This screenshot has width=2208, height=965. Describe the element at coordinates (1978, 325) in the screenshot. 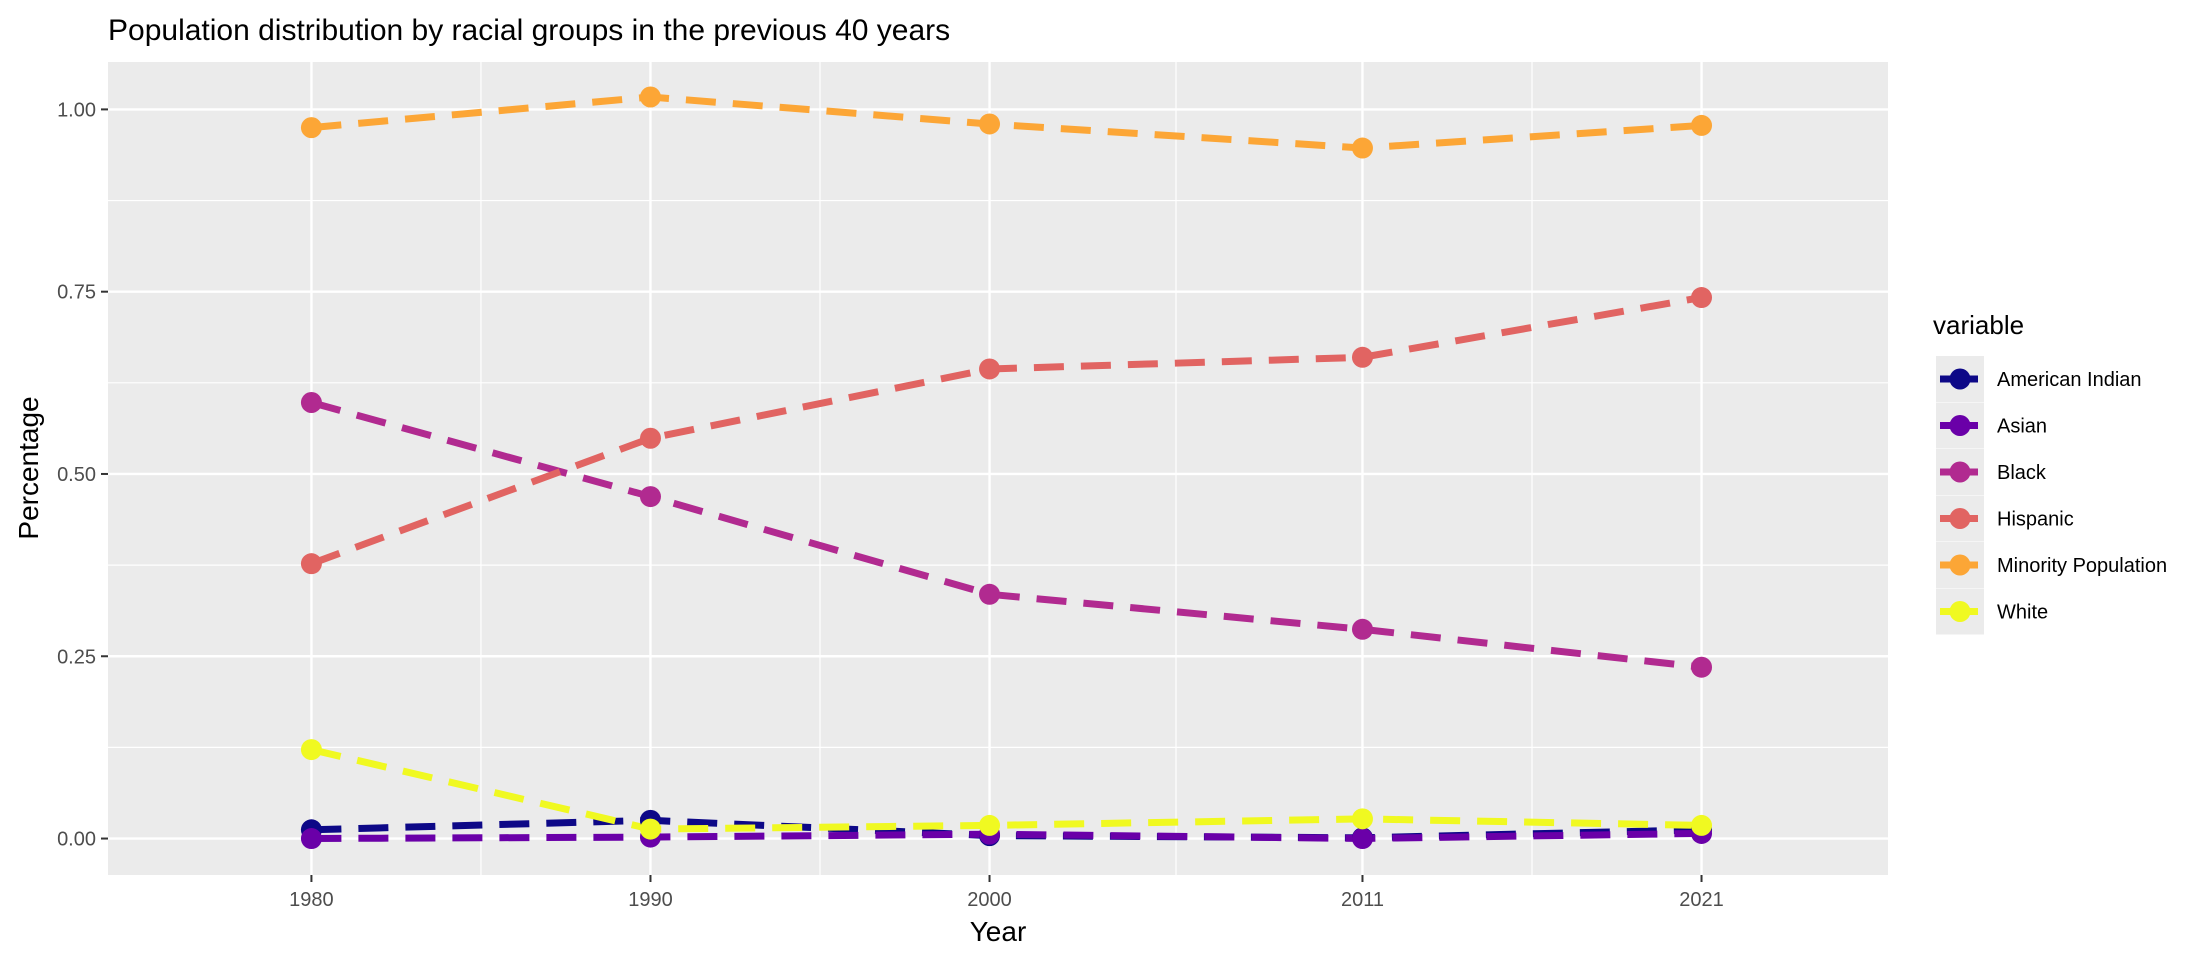

I see `legend-title: variable` at that location.